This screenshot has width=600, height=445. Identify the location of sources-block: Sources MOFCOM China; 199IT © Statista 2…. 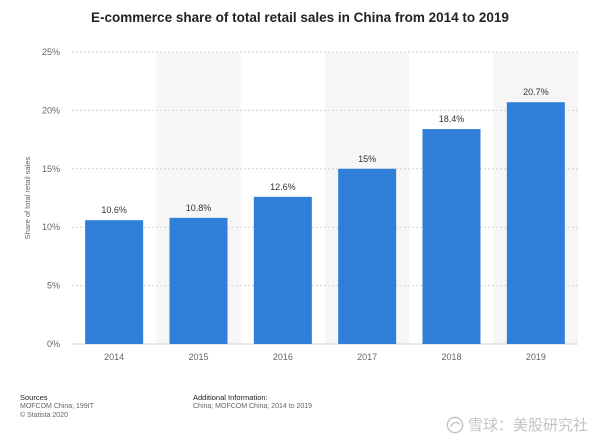
(57, 406).